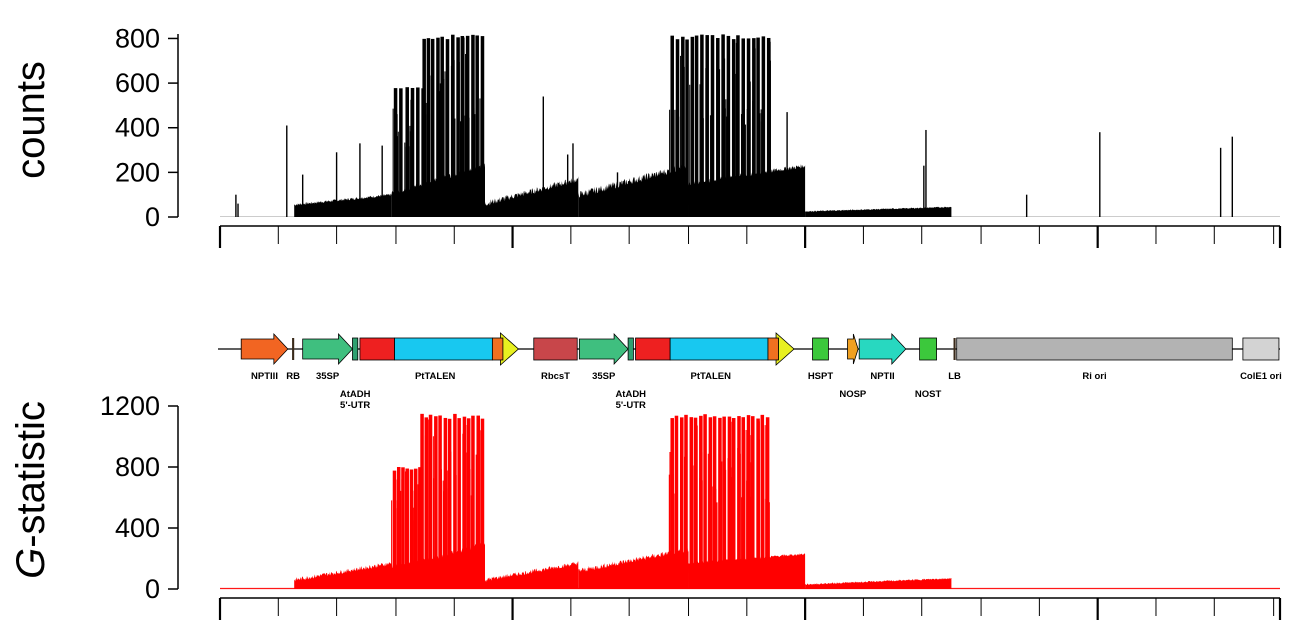  What do you see at coordinates (1094, 376) in the screenshot?
I see `feature-label: Ri ori` at bounding box center [1094, 376].